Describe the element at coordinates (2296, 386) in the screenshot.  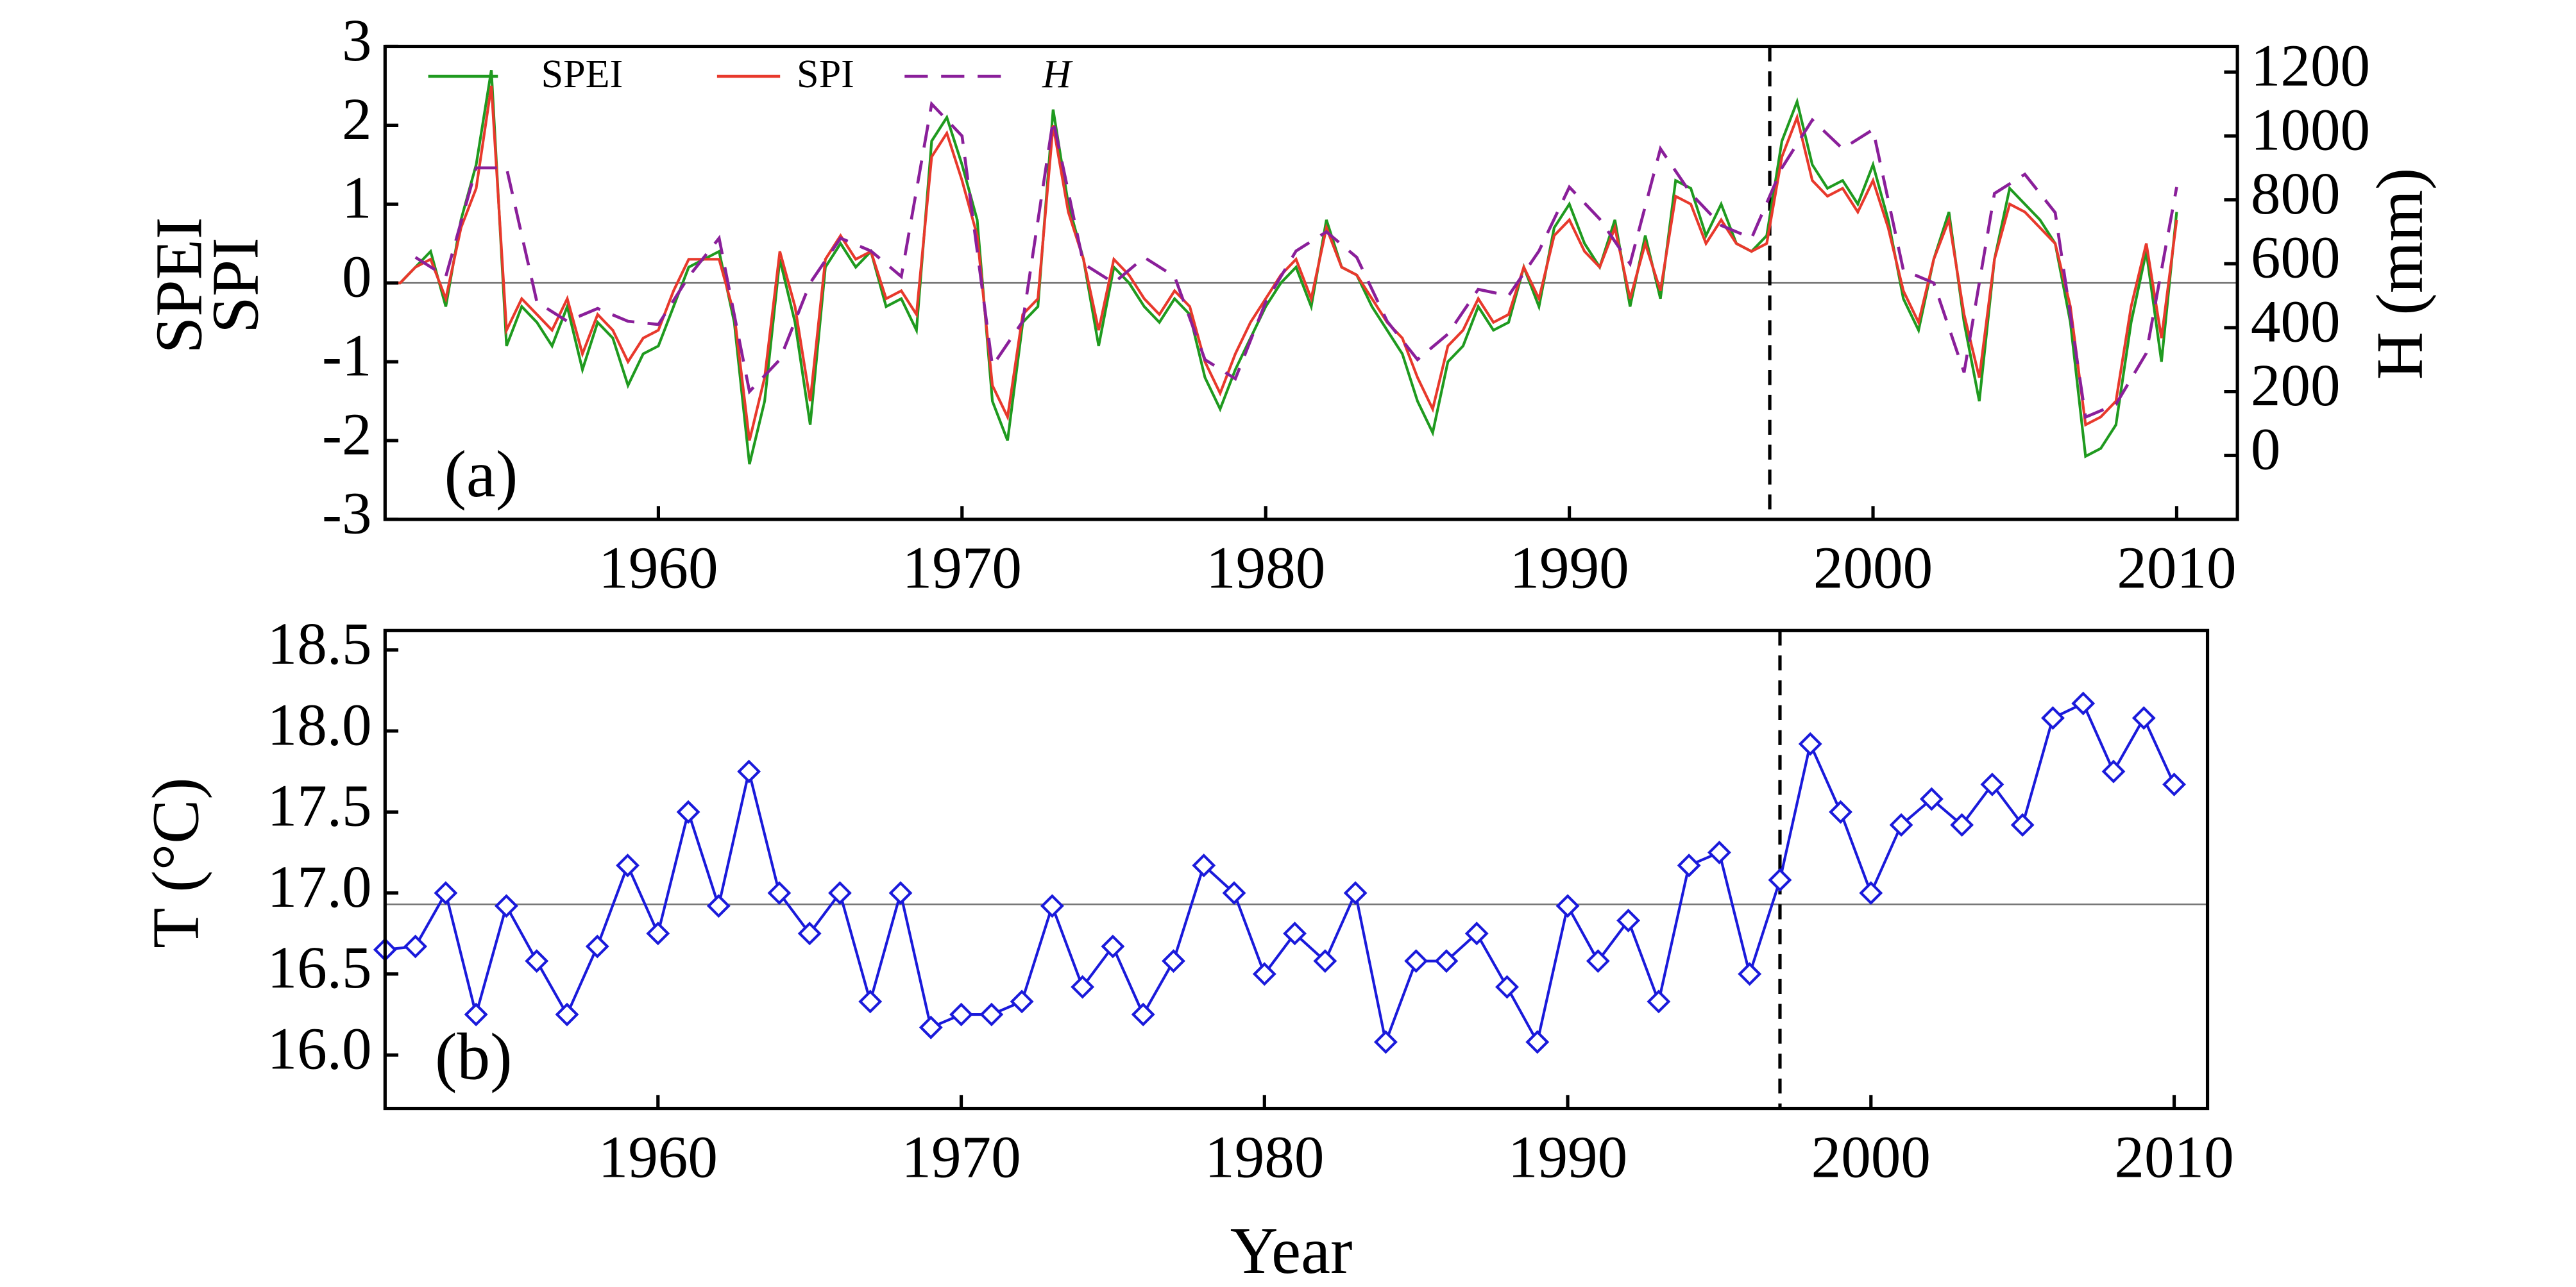
I see `y2-tick-label: 200` at that location.